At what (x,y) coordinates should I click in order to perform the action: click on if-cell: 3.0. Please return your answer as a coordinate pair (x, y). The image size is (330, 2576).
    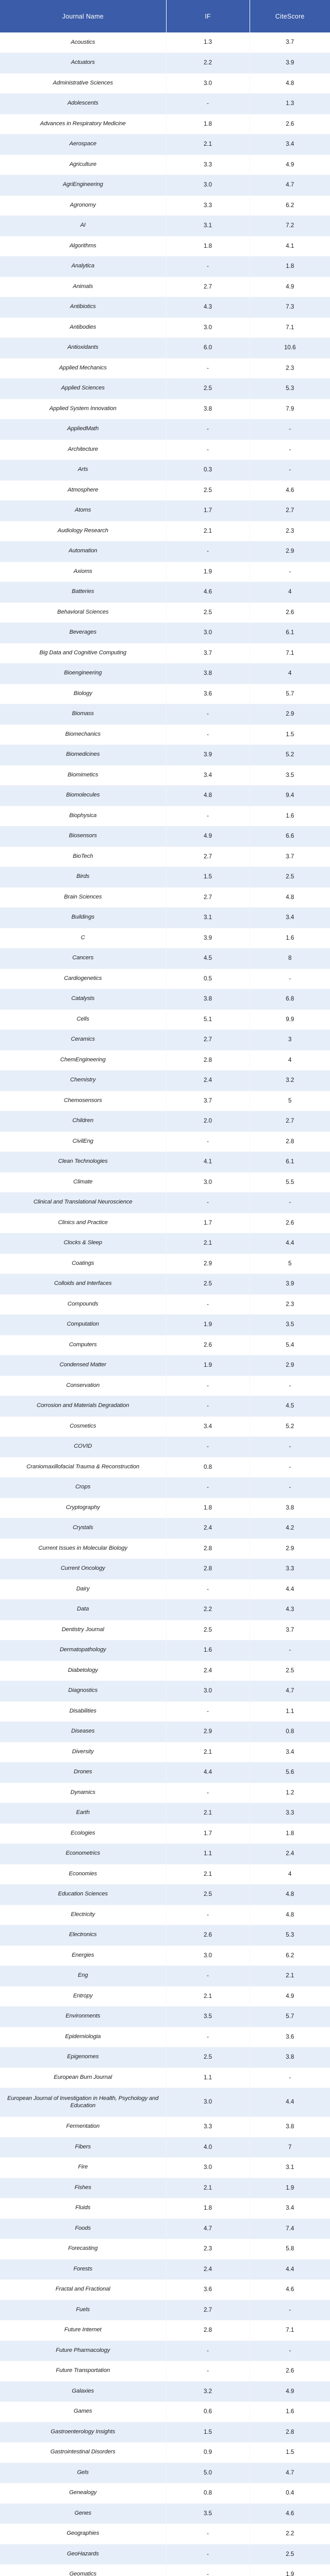
    Looking at the image, I should click on (208, 2102).